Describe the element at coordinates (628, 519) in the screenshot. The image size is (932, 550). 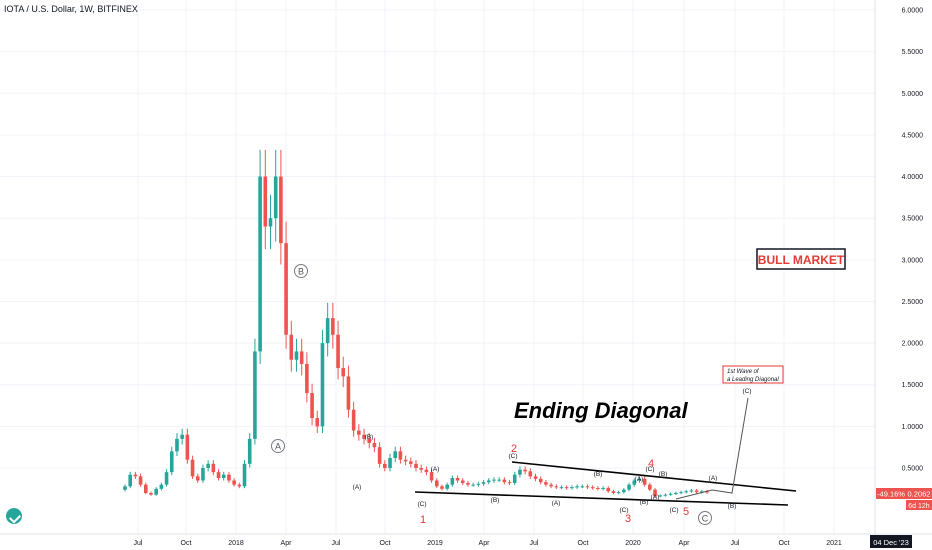
I see `wave-3: 3` at that location.